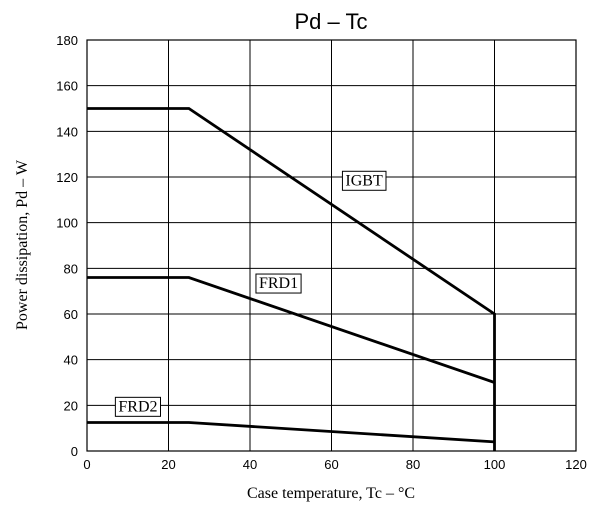 The height and width of the screenshot is (507, 595). I want to click on series-label-igbt: IGBT, so click(364, 180).